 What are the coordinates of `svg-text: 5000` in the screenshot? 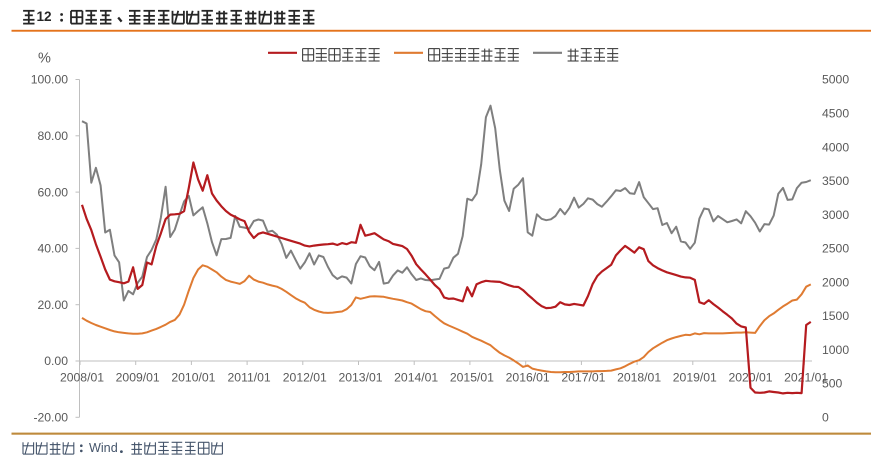 It's located at (835, 80).